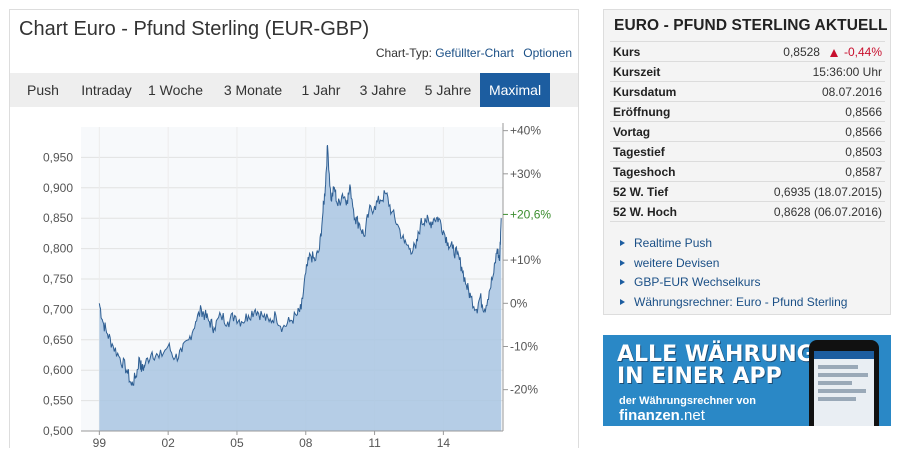  I want to click on brand-name: finanzen, so click(649, 415).